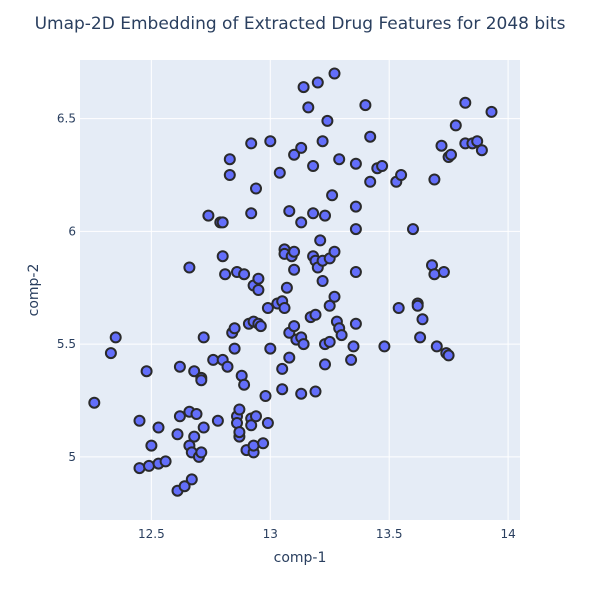 The image size is (600, 600). What do you see at coordinates (151, 534) in the screenshot?
I see `x-tick-label: 12.5` at bounding box center [151, 534].